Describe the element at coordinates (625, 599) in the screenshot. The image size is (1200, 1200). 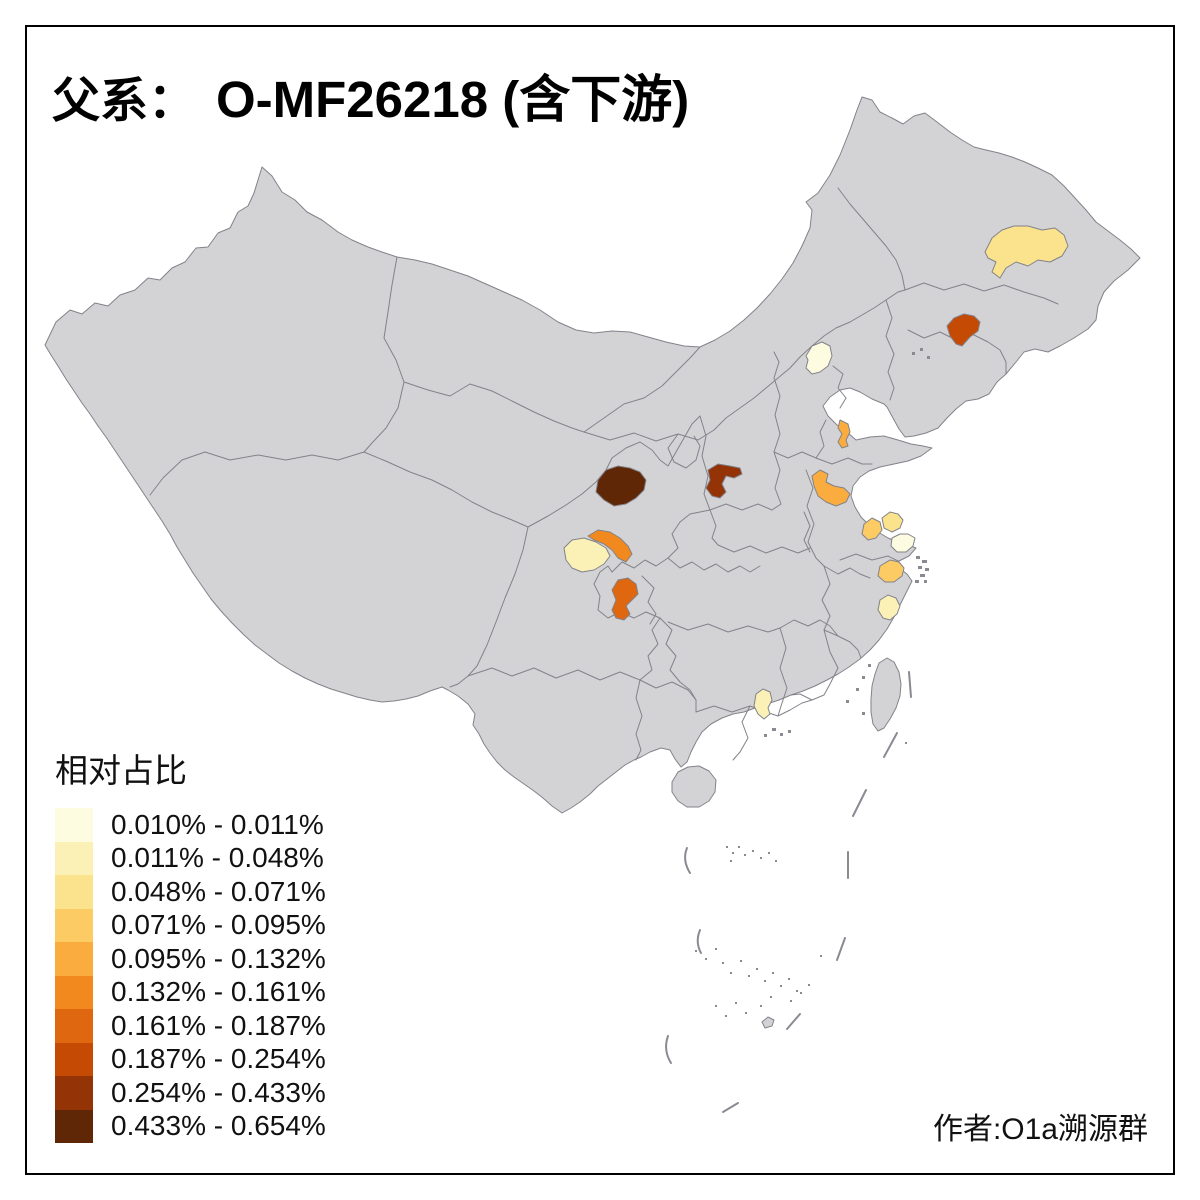
I see `region-chongqing-south-patch` at that location.